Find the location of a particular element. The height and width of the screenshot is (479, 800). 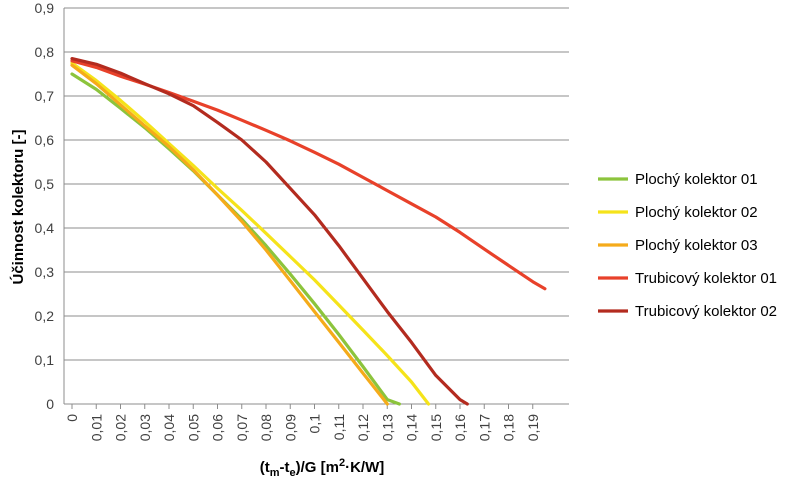

legend-label: Plochý kolektor 02 is located at coordinates (696, 212).